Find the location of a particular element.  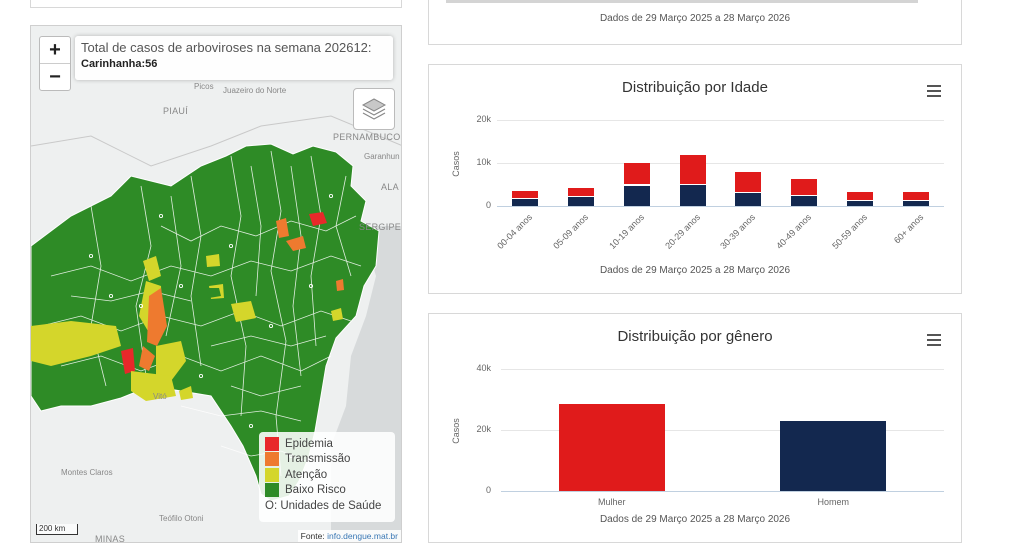

legend-item-epidemia: Epidemia is located at coordinates (327, 444).